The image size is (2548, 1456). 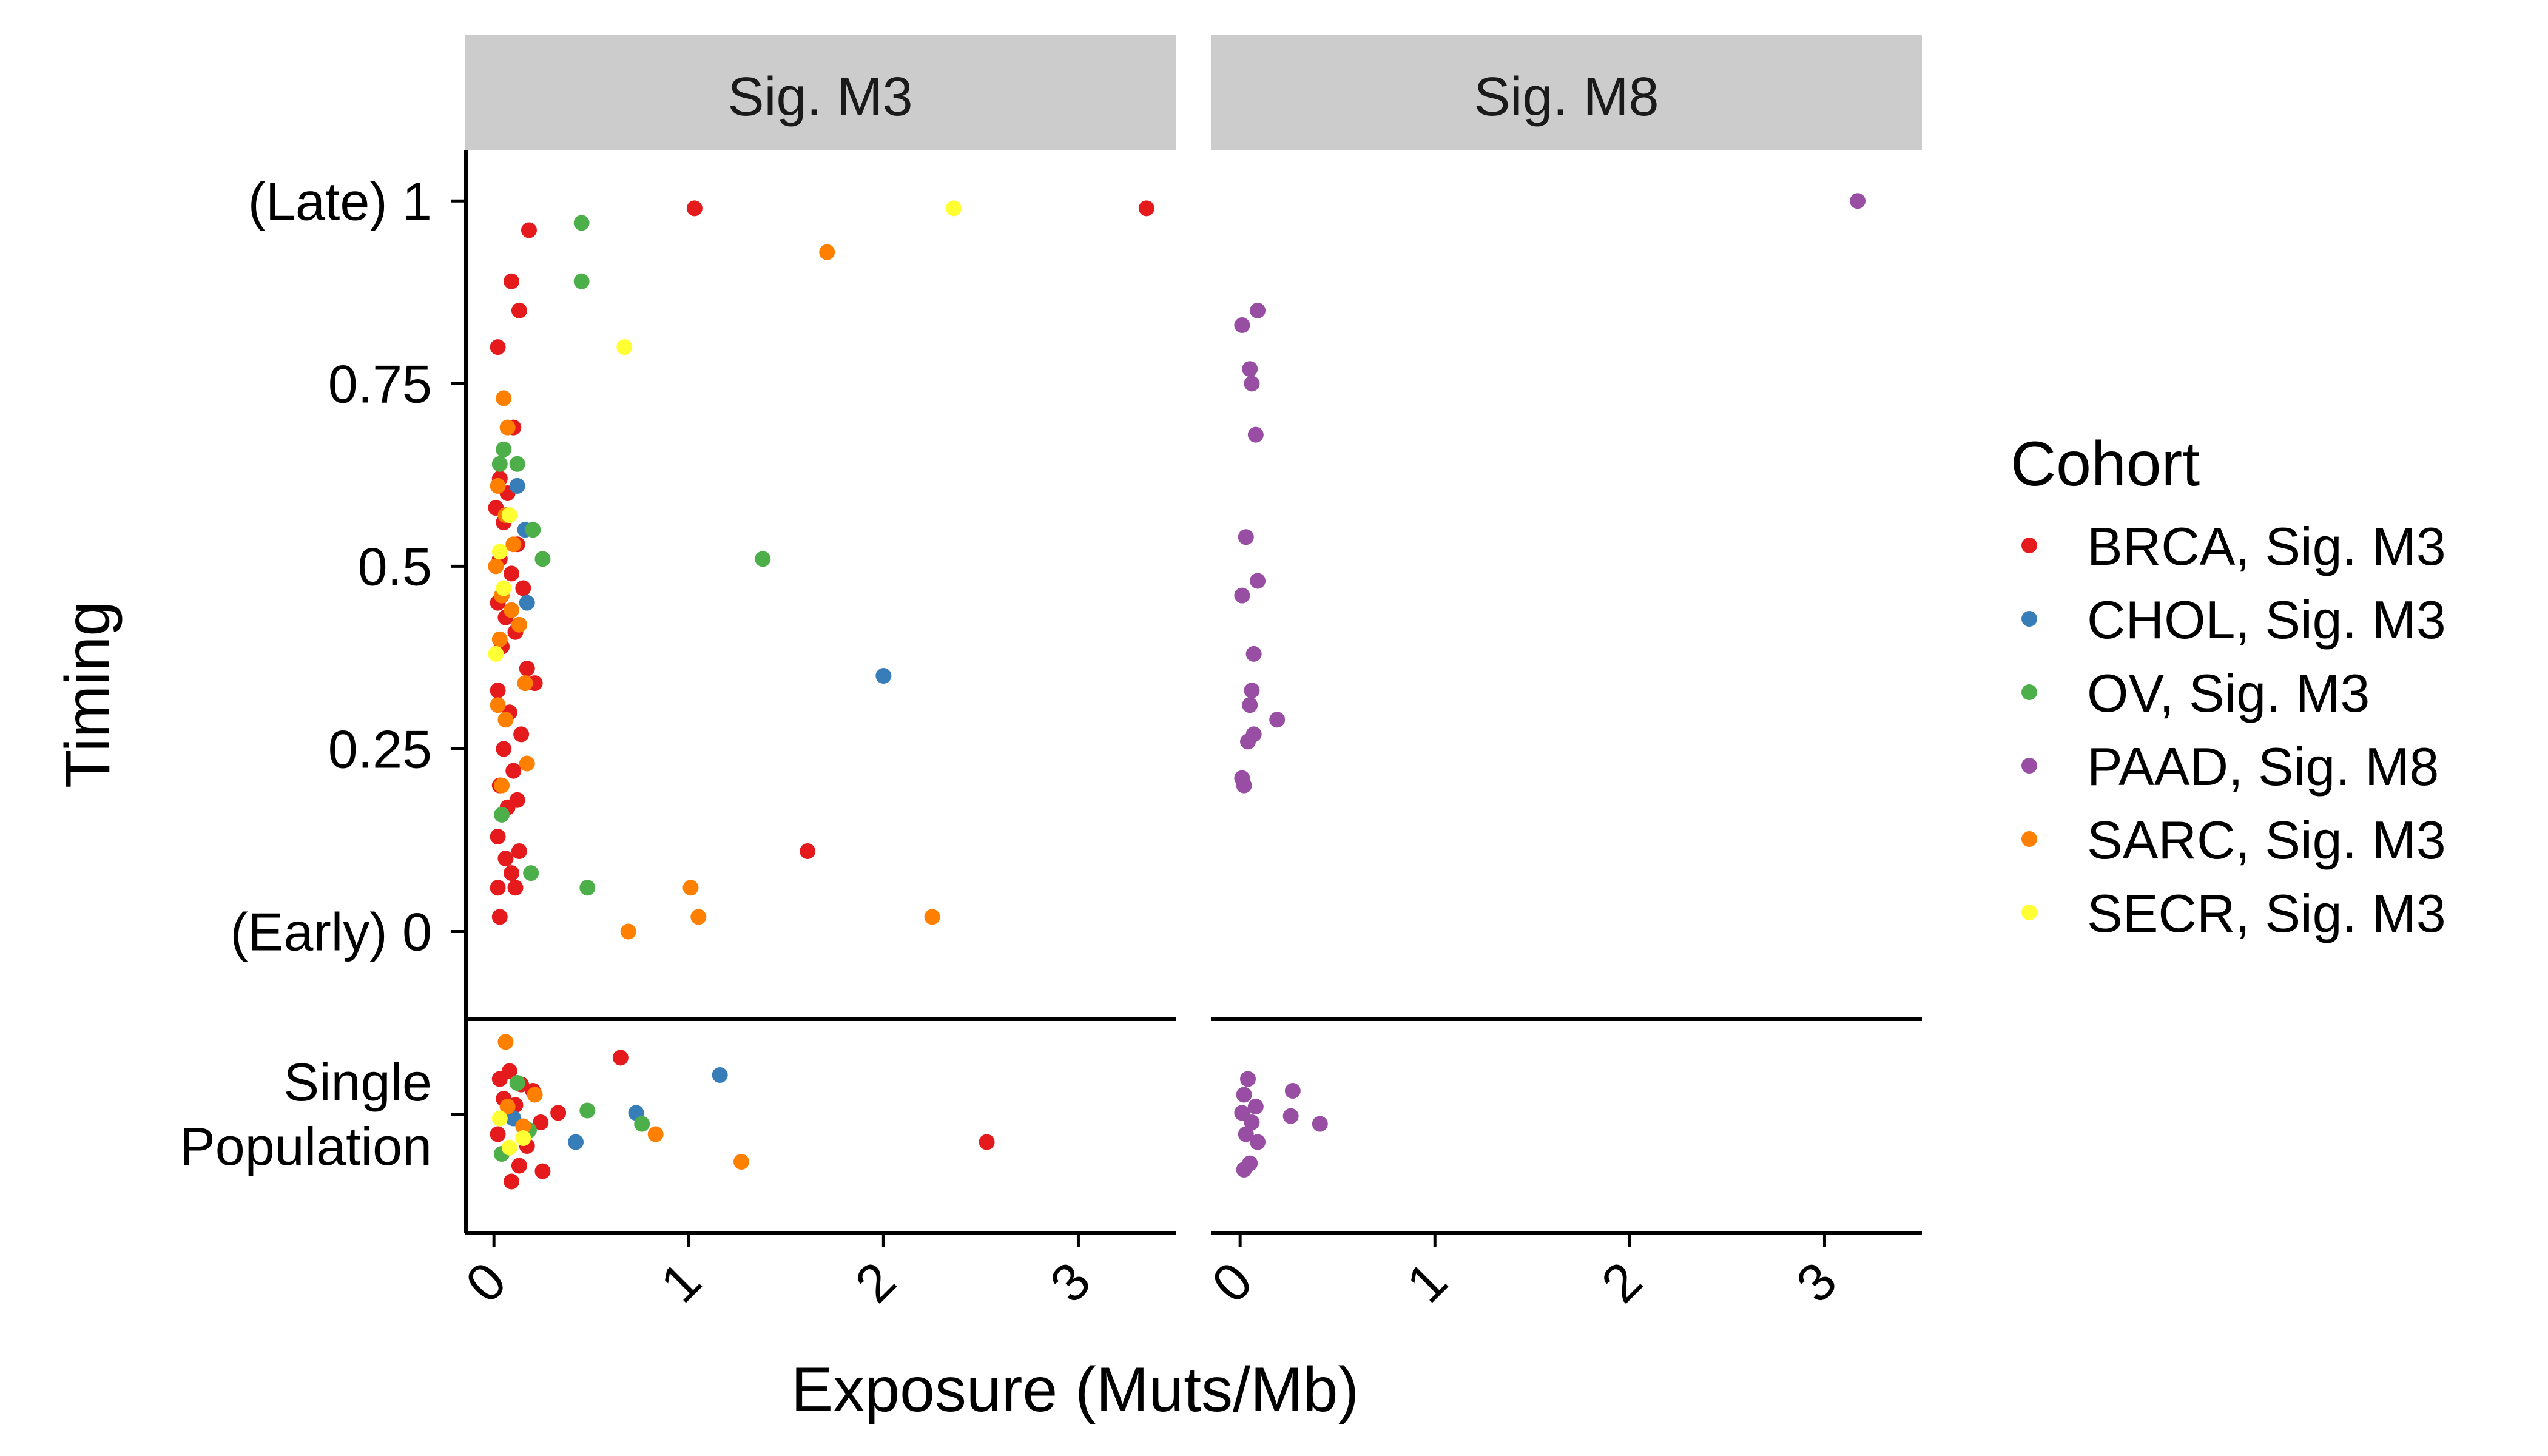 I want to click on facet-strip-m8-background, so click(x=1566, y=92).